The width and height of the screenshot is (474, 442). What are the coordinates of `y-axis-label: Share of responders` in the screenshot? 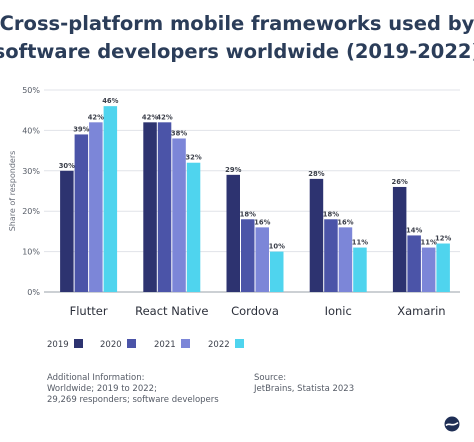 It's located at (12, 191).